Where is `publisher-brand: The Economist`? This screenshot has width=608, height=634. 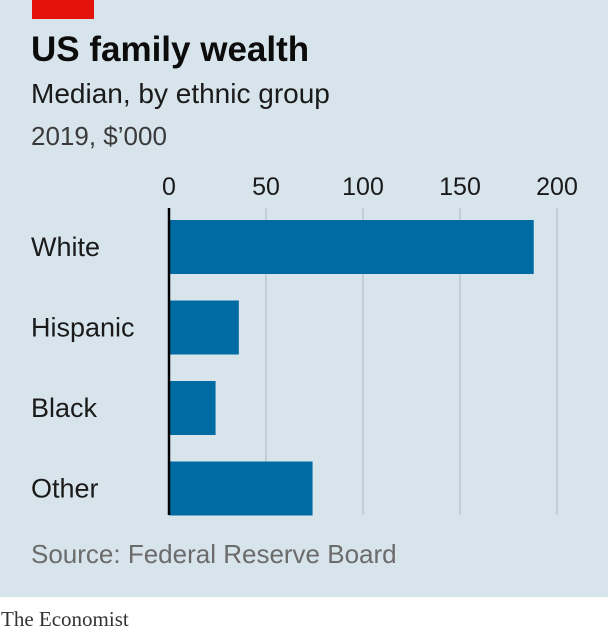 publisher-brand: The Economist is located at coordinates (65, 619).